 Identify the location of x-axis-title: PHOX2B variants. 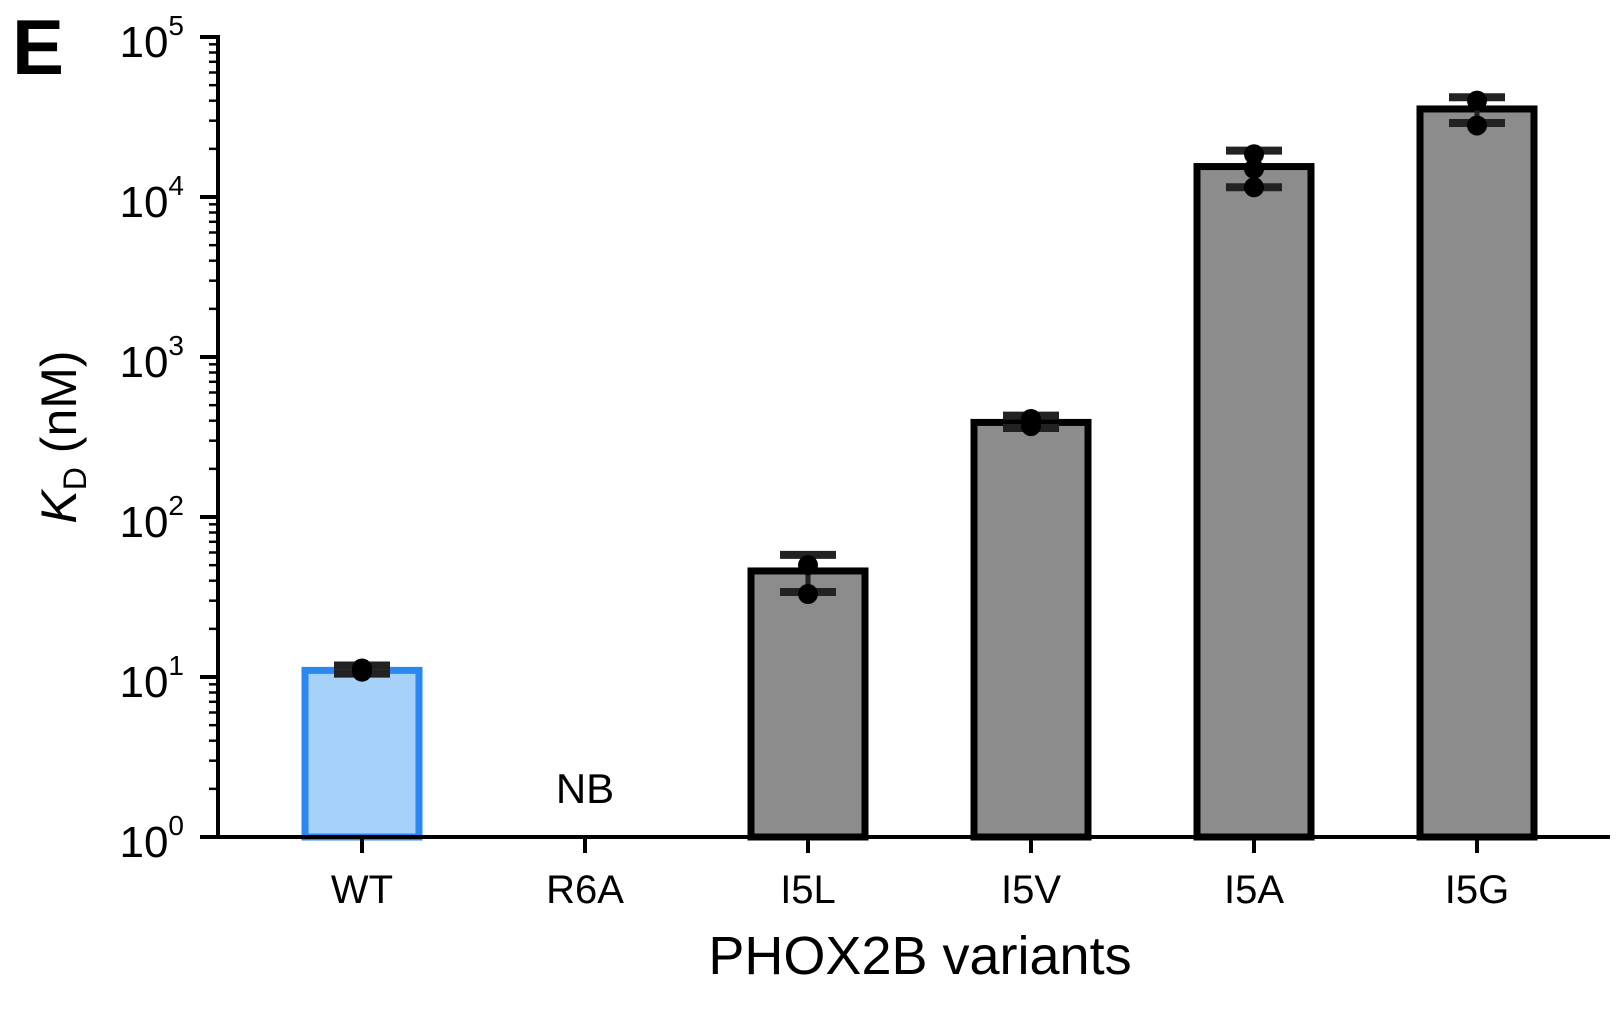
(920, 956).